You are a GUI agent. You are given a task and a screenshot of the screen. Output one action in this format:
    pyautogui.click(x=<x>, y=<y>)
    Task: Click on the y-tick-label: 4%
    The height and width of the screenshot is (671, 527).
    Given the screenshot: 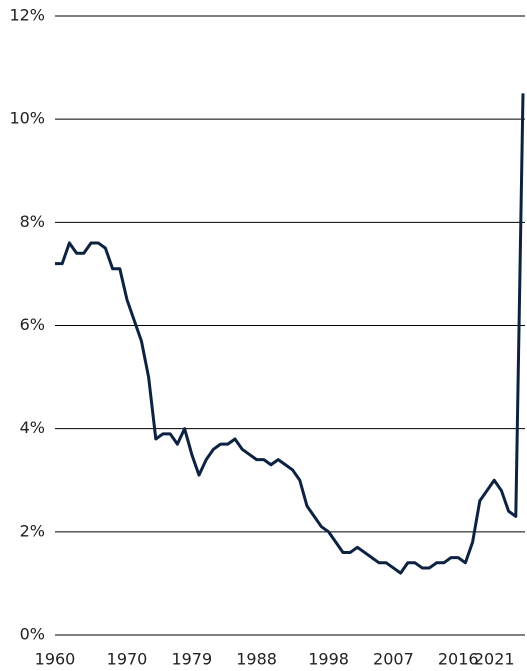 What is the action you would take?
    pyautogui.click(x=32, y=427)
    